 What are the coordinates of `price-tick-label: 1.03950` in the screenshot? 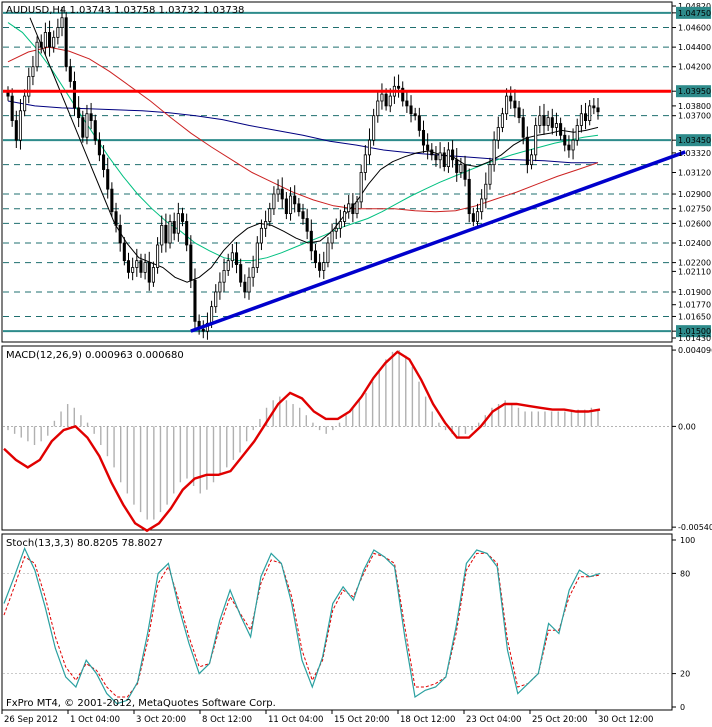 It's located at (694, 91).